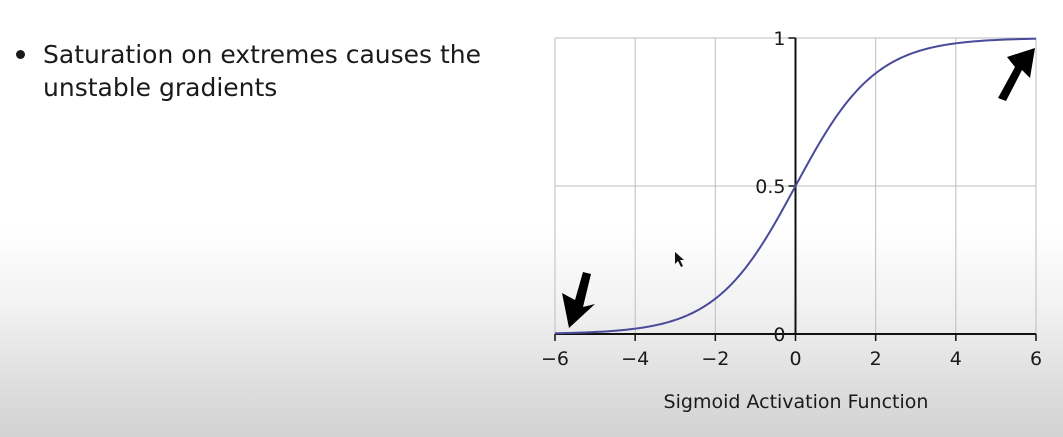 Image resolution: width=1063 pixels, height=437 pixels. What do you see at coordinates (779, 39) in the screenshot?
I see `y-tick-label: 1` at bounding box center [779, 39].